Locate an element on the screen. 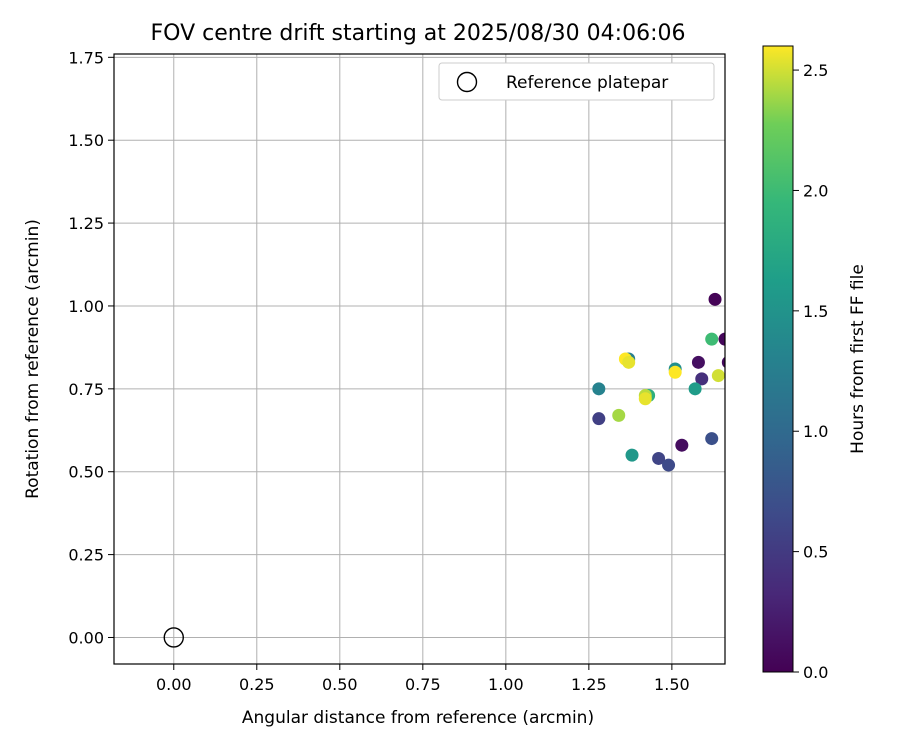 The height and width of the screenshot is (750, 900). colorbar-tick-label: 2.0 is located at coordinates (815, 190).